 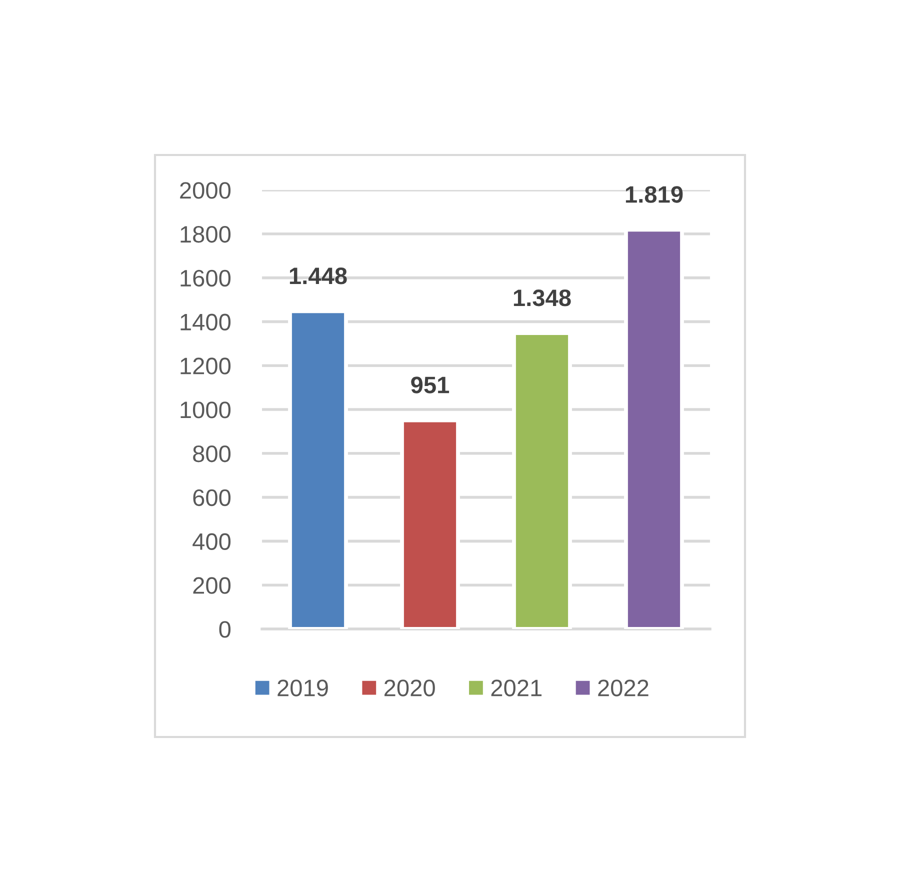 What do you see at coordinates (212, 497) in the screenshot?
I see `y-tick-label: 600` at bounding box center [212, 497].